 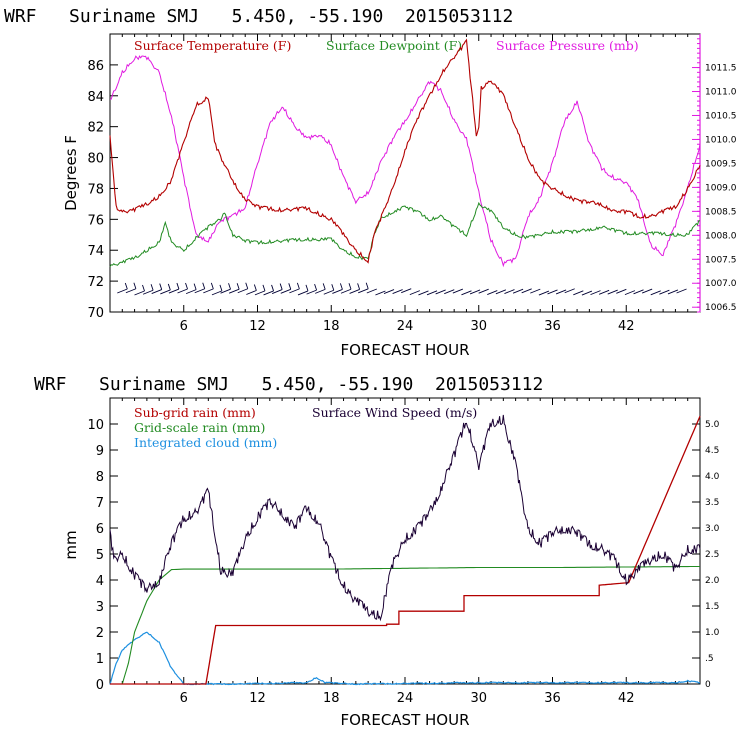 What do you see at coordinates (404, 720) in the screenshot?
I see `bottom-x-axis-label: FORECAST HOUR` at bounding box center [404, 720].